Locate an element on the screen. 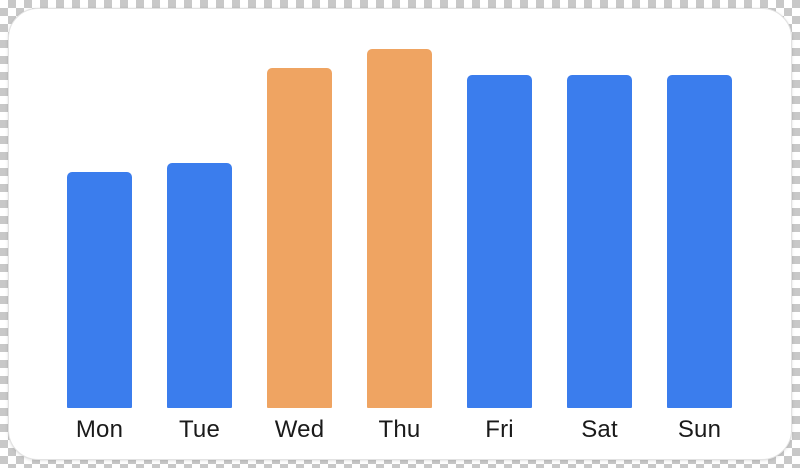 Image resolution: width=800 pixels, height=468 pixels. bar-mon is located at coordinates (99, 290).